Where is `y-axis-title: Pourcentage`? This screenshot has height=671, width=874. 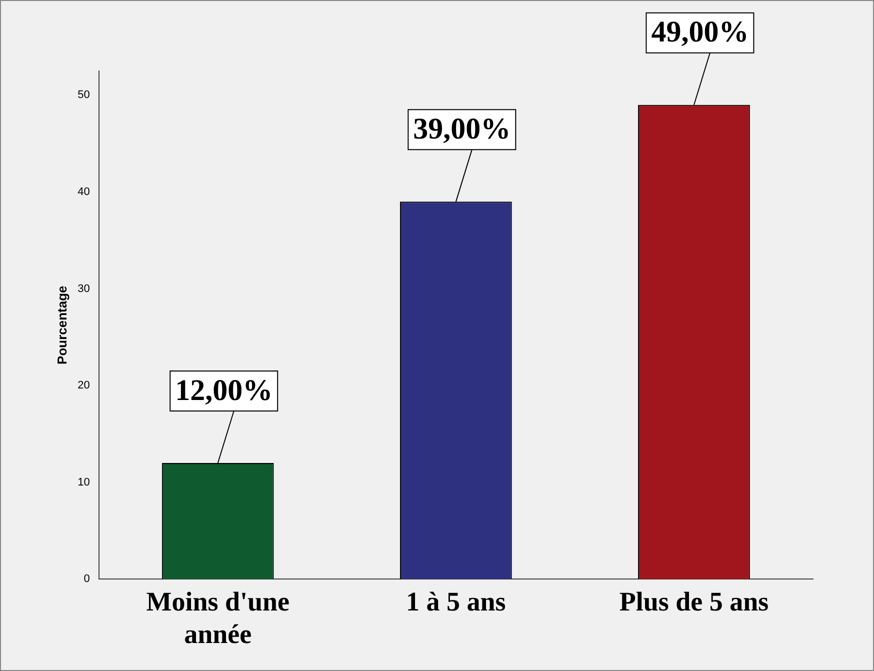 y-axis-title: Pourcentage is located at coordinates (62, 325).